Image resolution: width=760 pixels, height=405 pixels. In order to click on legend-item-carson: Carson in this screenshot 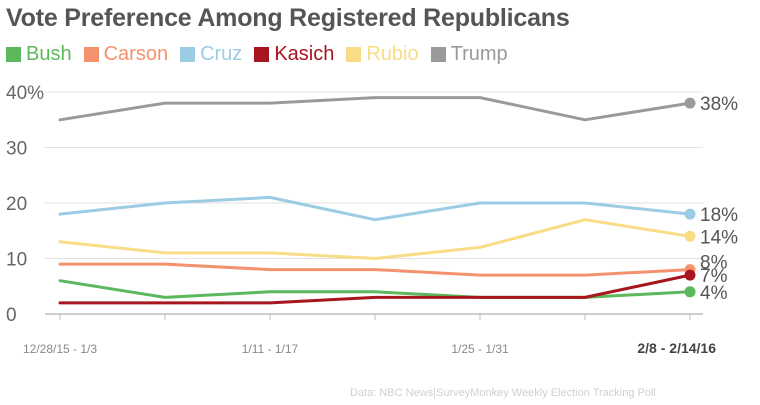, I will do `click(126, 54)`.